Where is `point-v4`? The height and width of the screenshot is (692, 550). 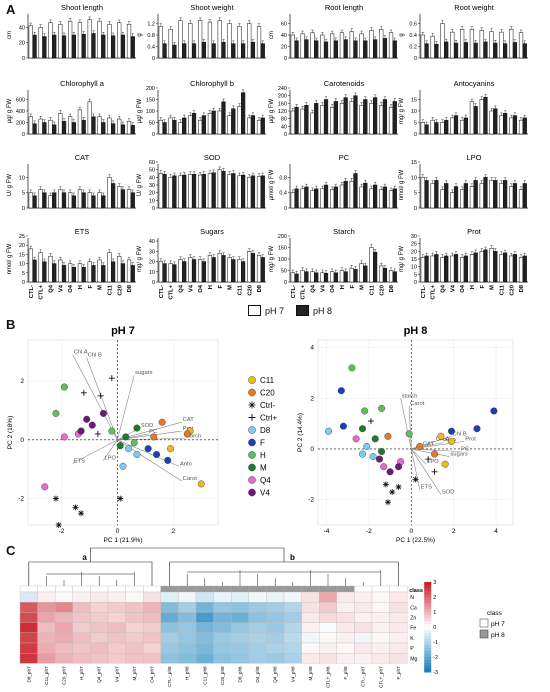
point-v4 is located at coordinates (87, 419).